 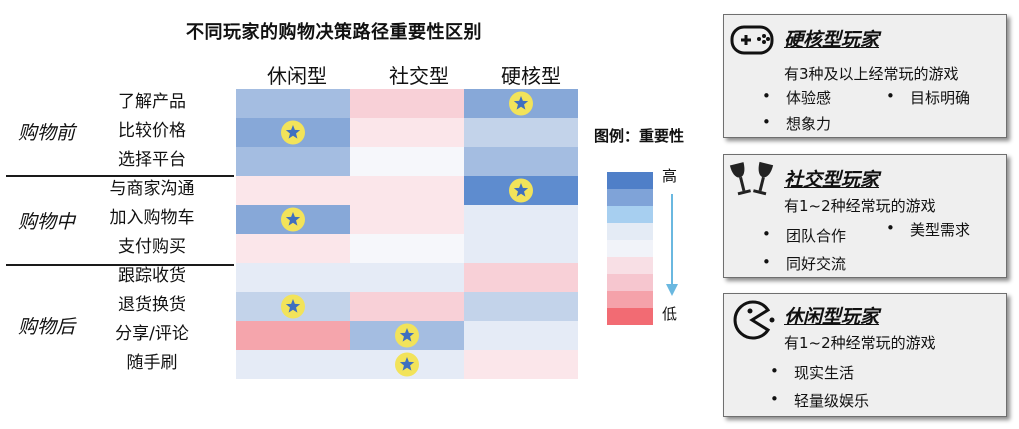 I want to click on row-label: 选择平台, so click(x=152, y=160).